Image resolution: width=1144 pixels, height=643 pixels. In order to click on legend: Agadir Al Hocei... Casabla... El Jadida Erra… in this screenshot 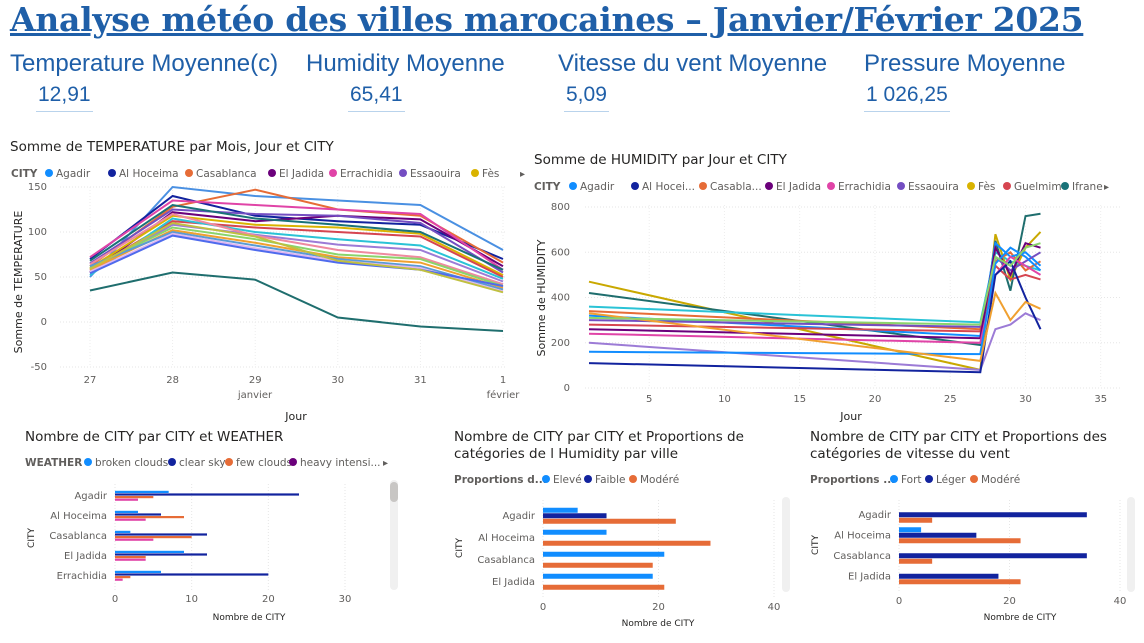, I will do `click(836, 187)`.